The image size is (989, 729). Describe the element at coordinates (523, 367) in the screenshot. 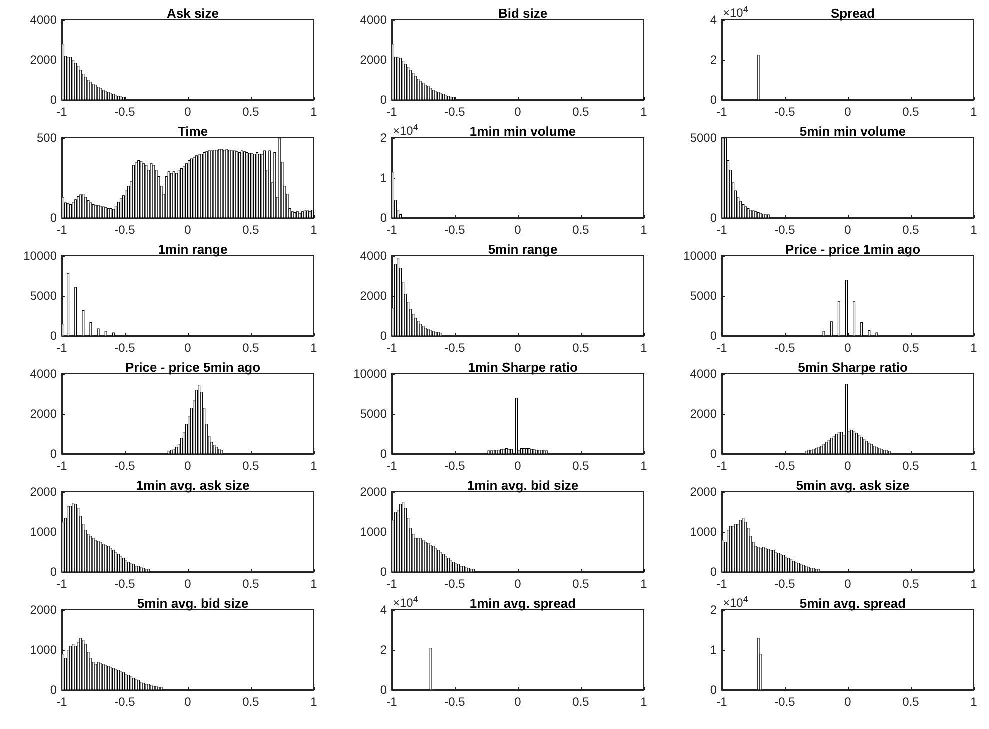

I see `chart-title: 1min Sharpe ratio` at that location.